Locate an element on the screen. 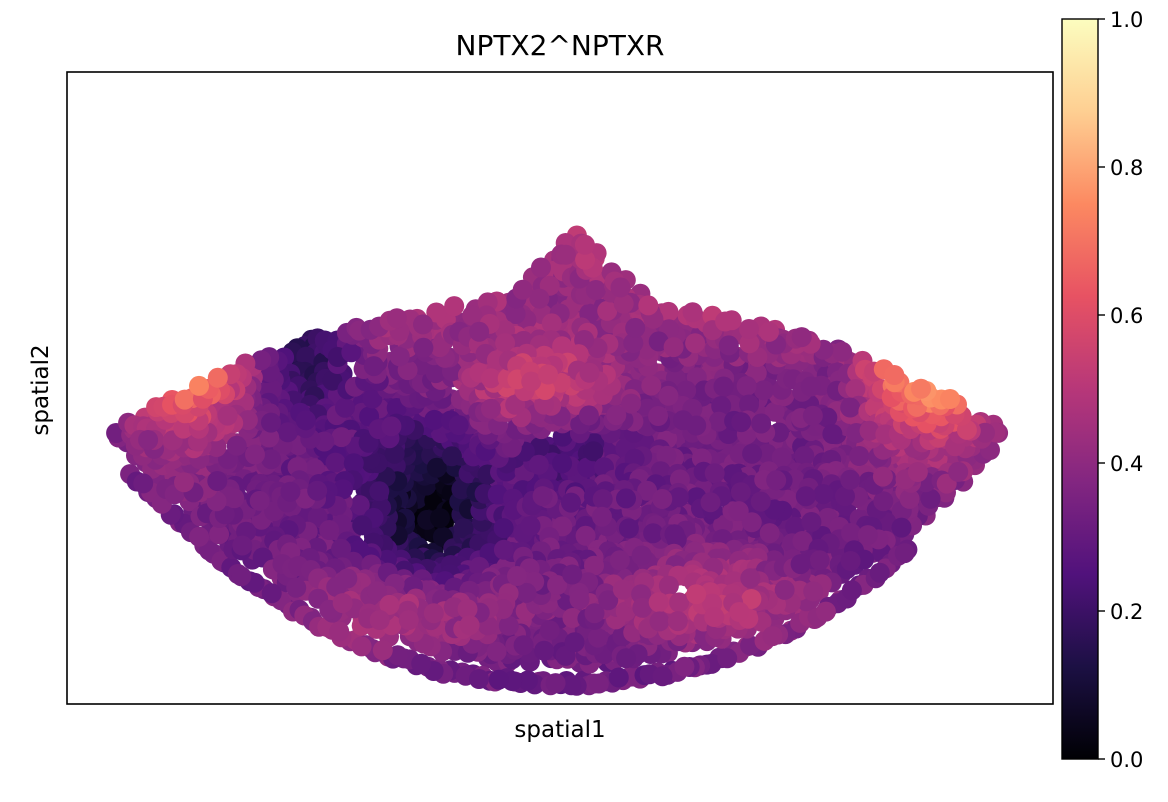 Image resolution: width=1168 pixels, height=802 pixels. colorbar-gradient is located at coordinates (1080, 389).